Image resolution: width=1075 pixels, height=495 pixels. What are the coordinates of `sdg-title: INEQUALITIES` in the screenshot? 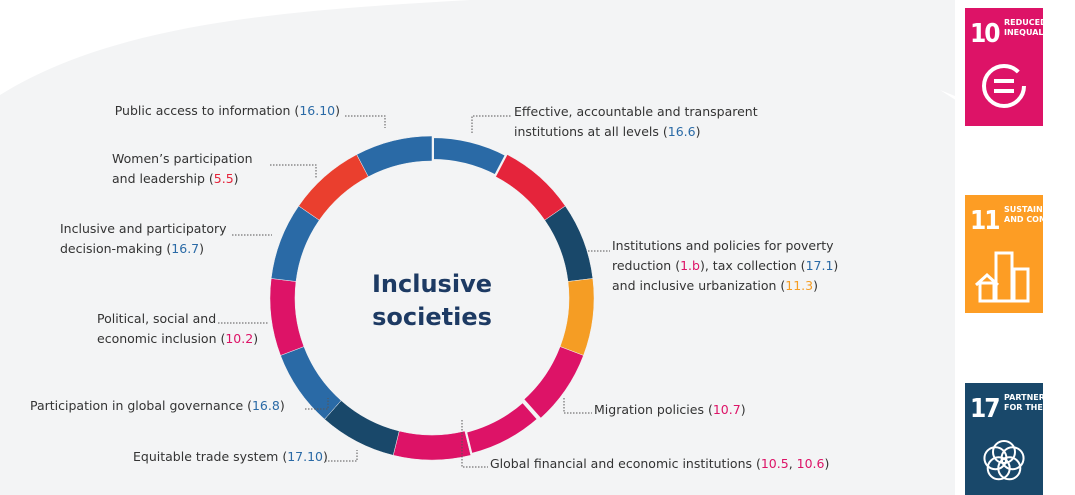 It's located at (1035, 32).